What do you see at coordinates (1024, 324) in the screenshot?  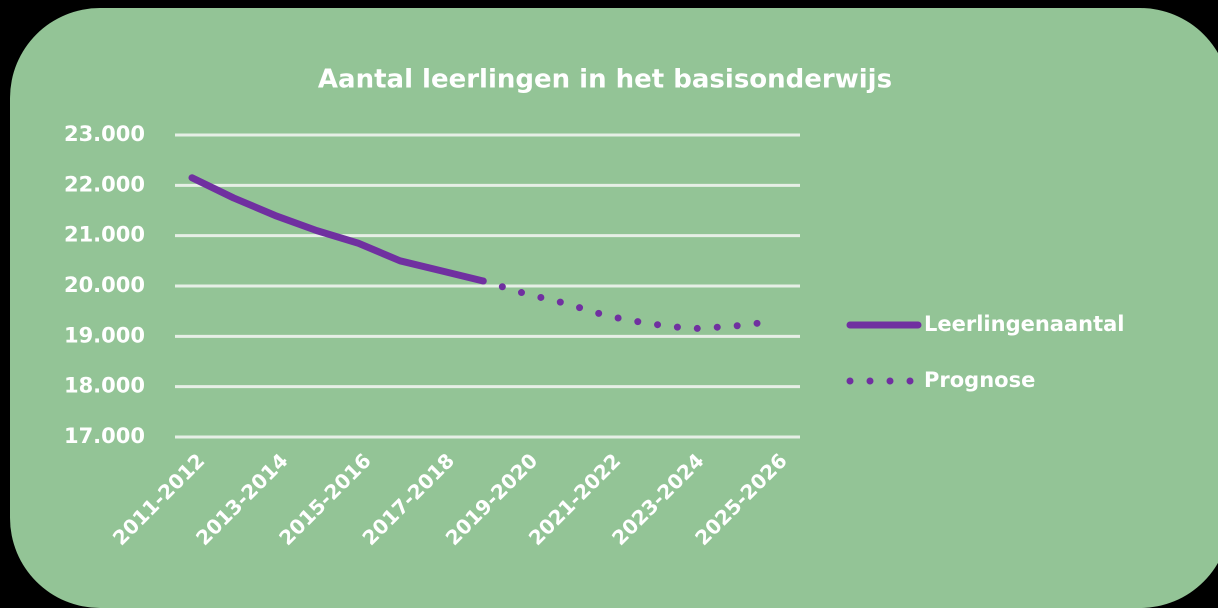 I see `legend-label: Leerlingenaantal` at bounding box center [1024, 324].